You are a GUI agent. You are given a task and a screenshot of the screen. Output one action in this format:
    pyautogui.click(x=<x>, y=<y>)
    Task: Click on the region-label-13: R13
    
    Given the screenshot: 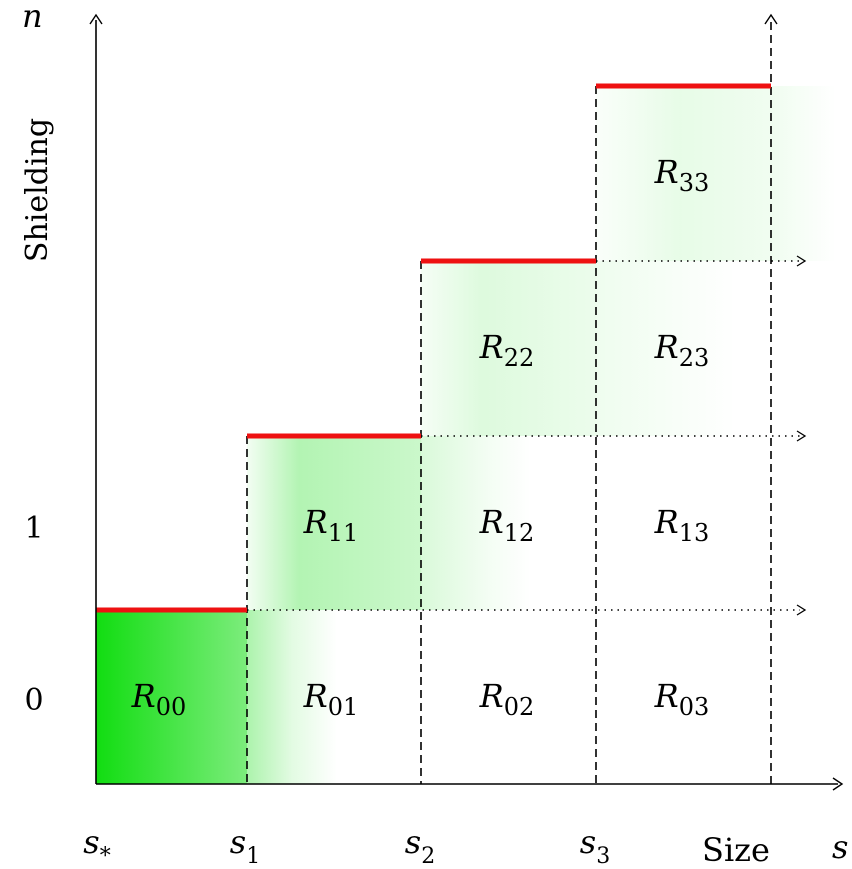 What is the action you would take?
    pyautogui.click(x=682, y=525)
    